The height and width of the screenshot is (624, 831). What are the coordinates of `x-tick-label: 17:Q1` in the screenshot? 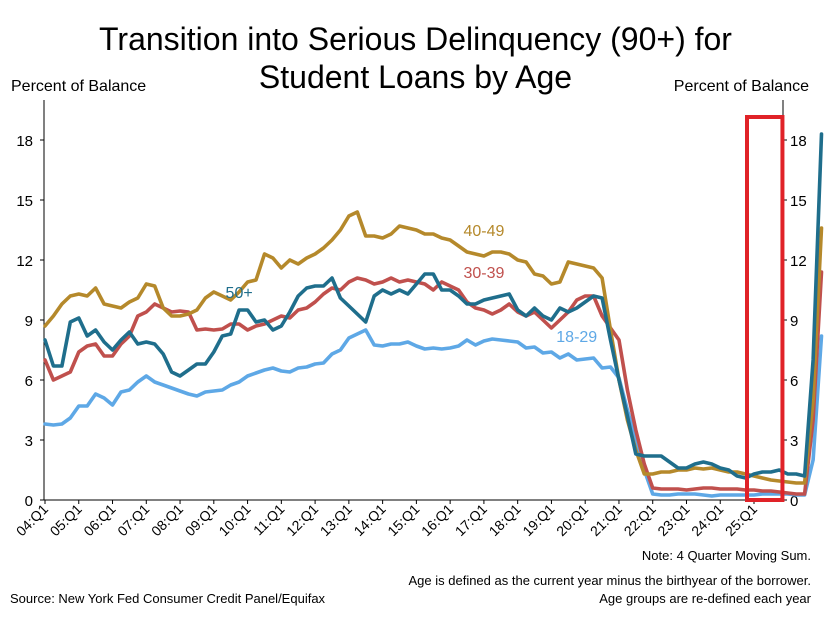 It's located at (471, 520).